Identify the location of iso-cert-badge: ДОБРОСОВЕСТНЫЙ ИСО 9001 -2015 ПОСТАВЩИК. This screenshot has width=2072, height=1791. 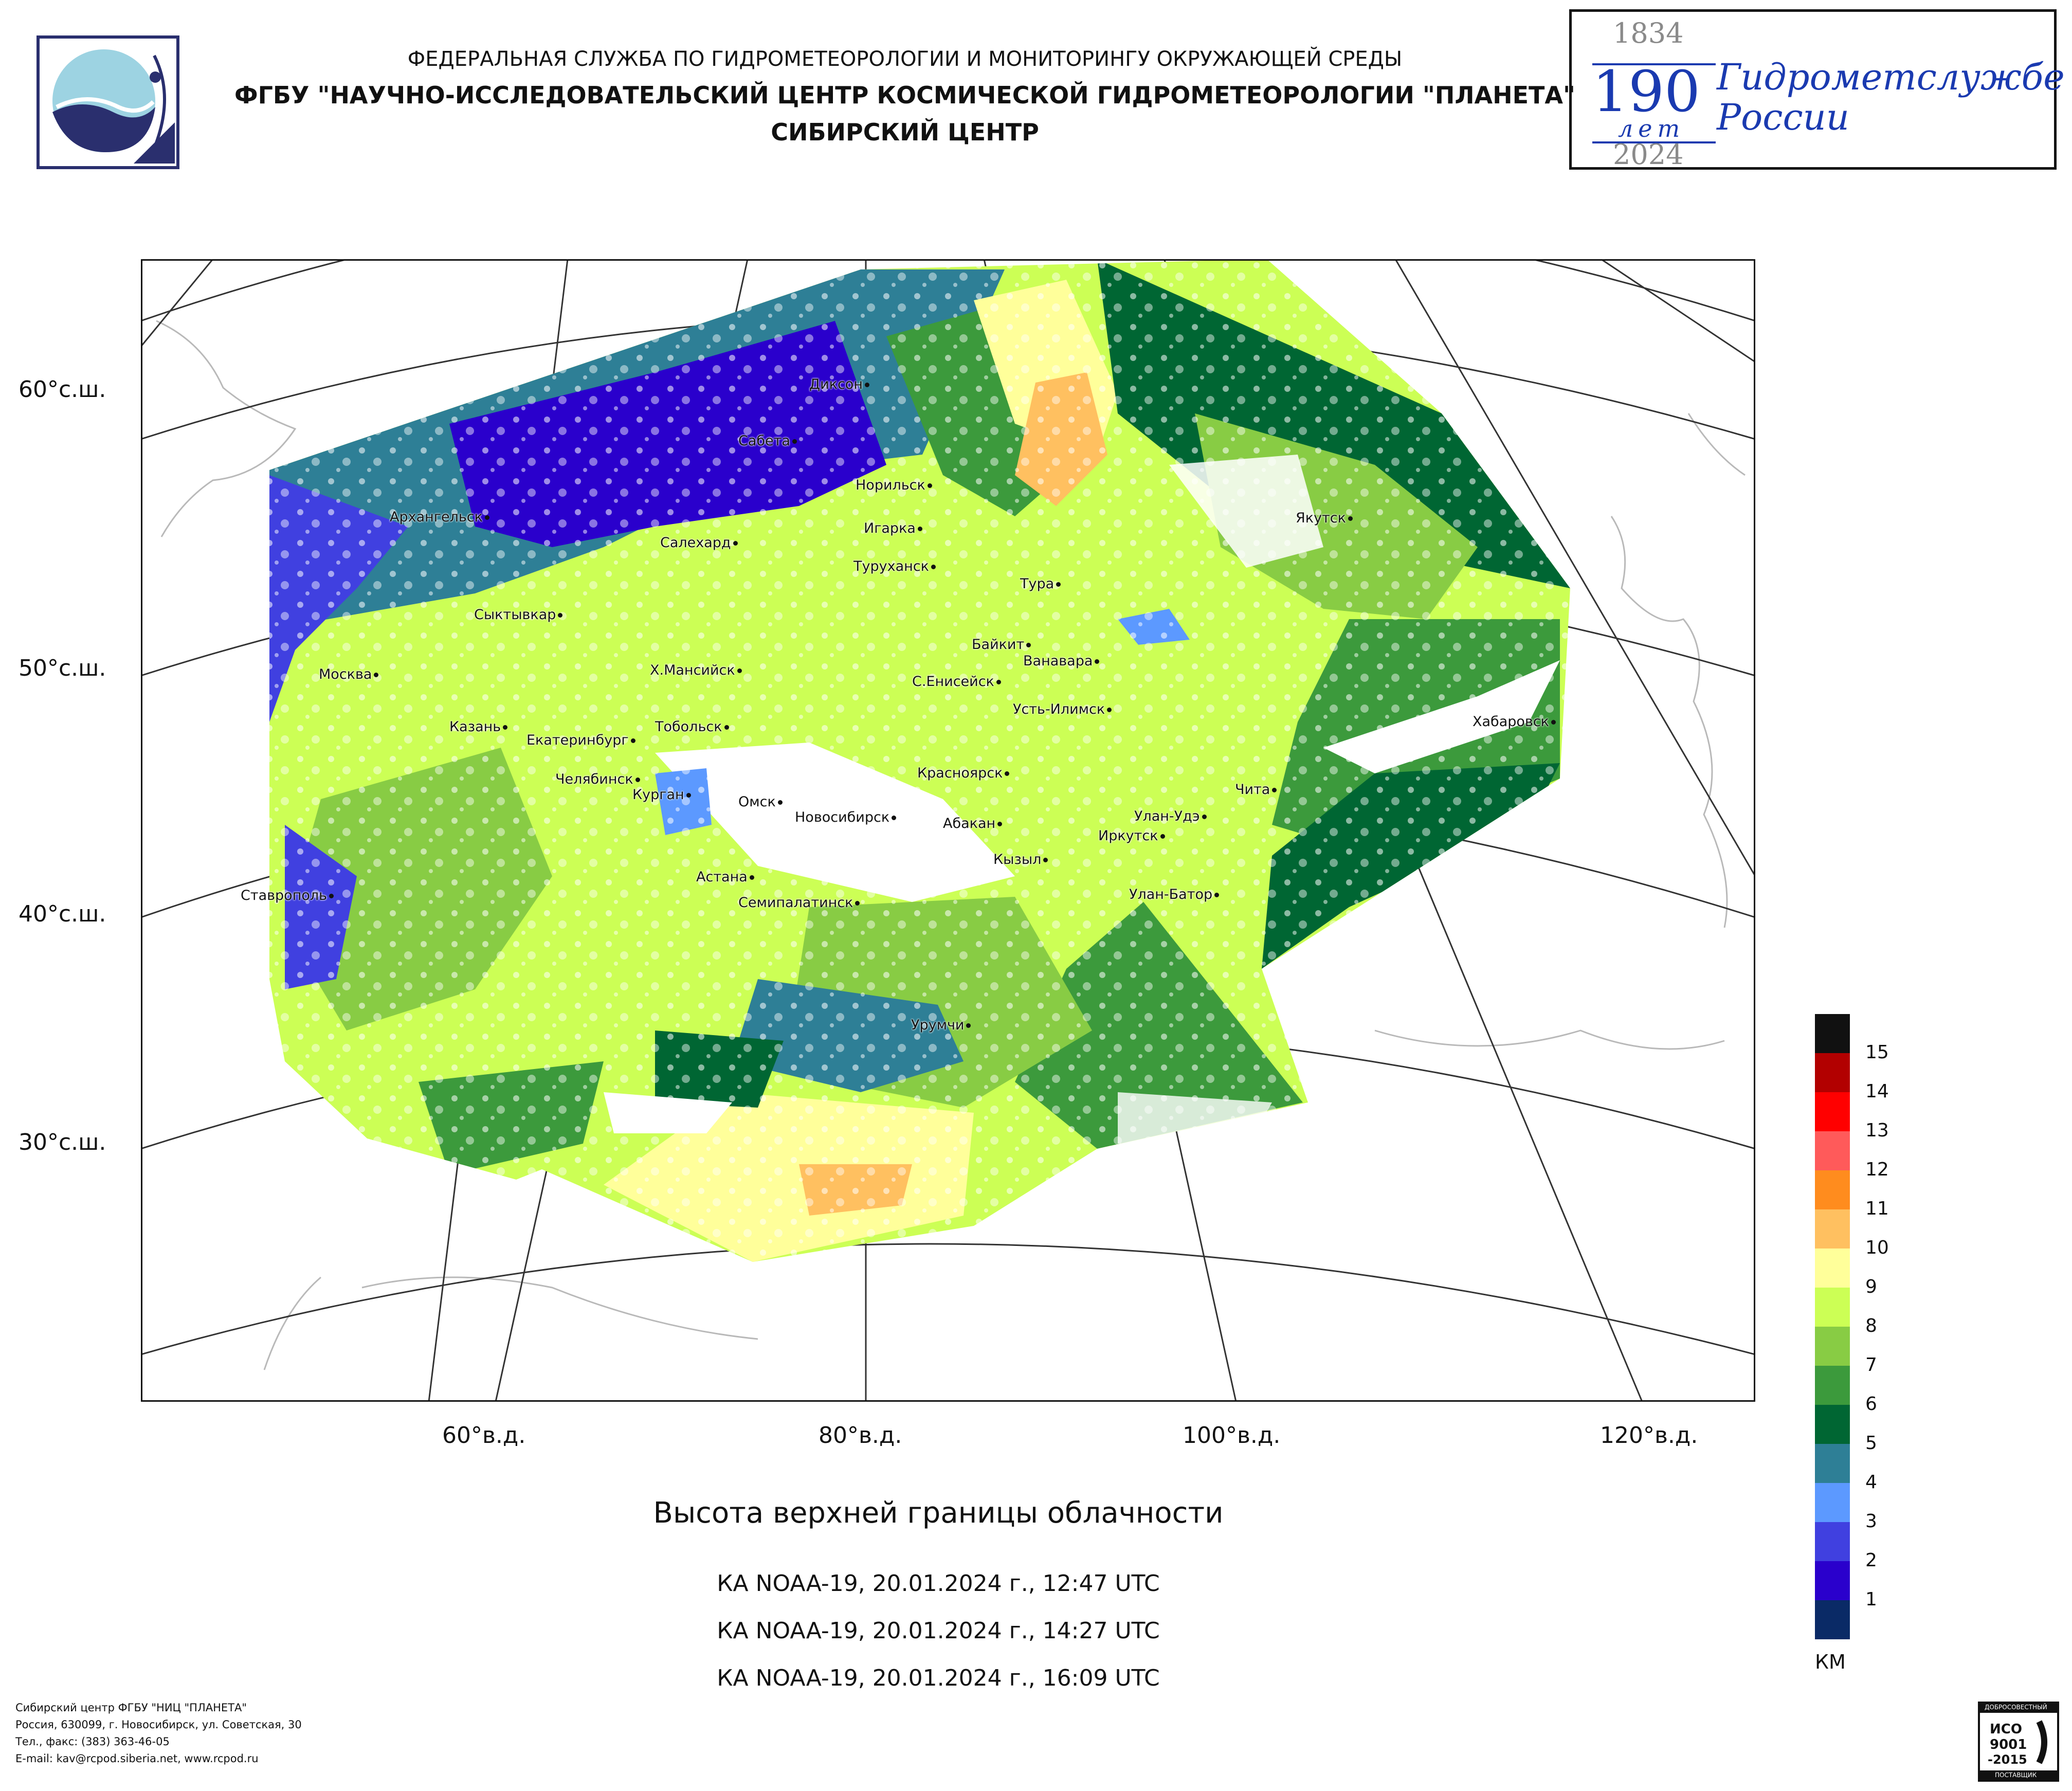
(2018, 1741).